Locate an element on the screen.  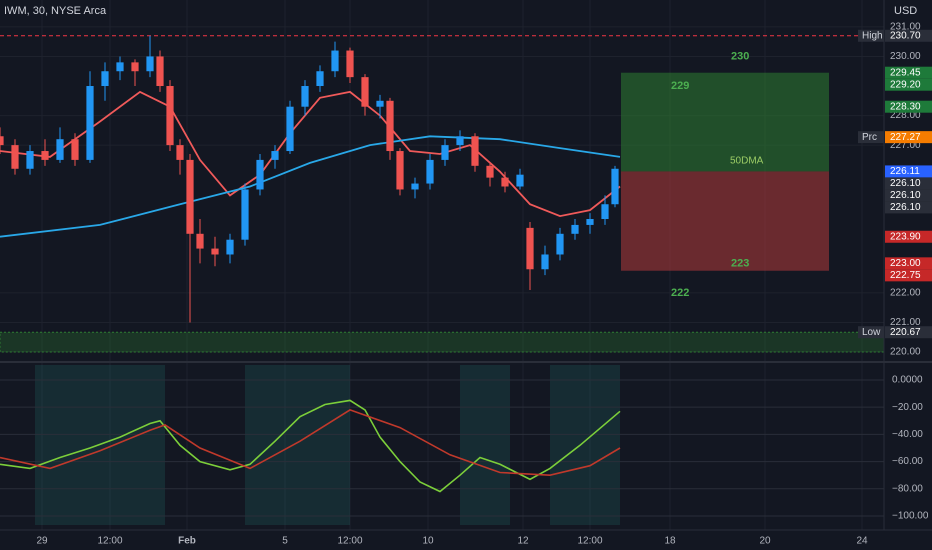
annotation: 50DMA is located at coordinates (747, 161).